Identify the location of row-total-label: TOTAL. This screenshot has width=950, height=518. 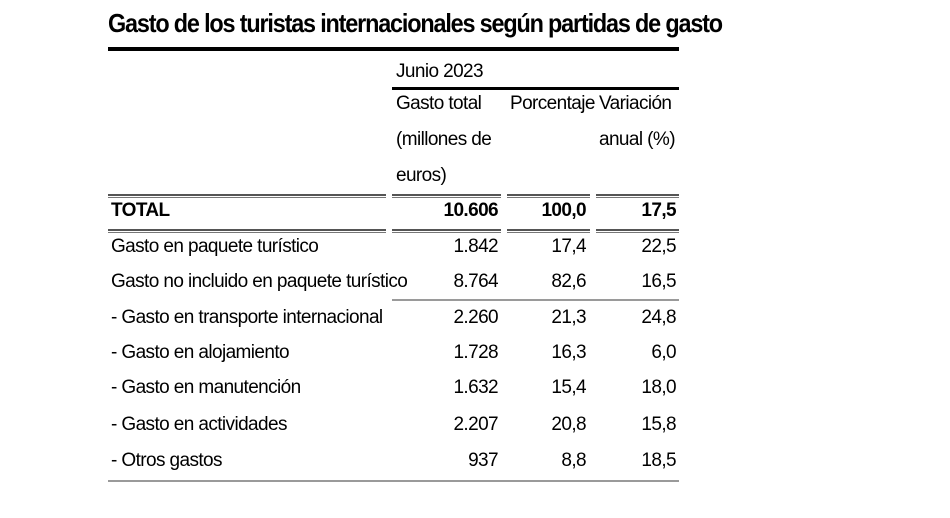
(140, 210).